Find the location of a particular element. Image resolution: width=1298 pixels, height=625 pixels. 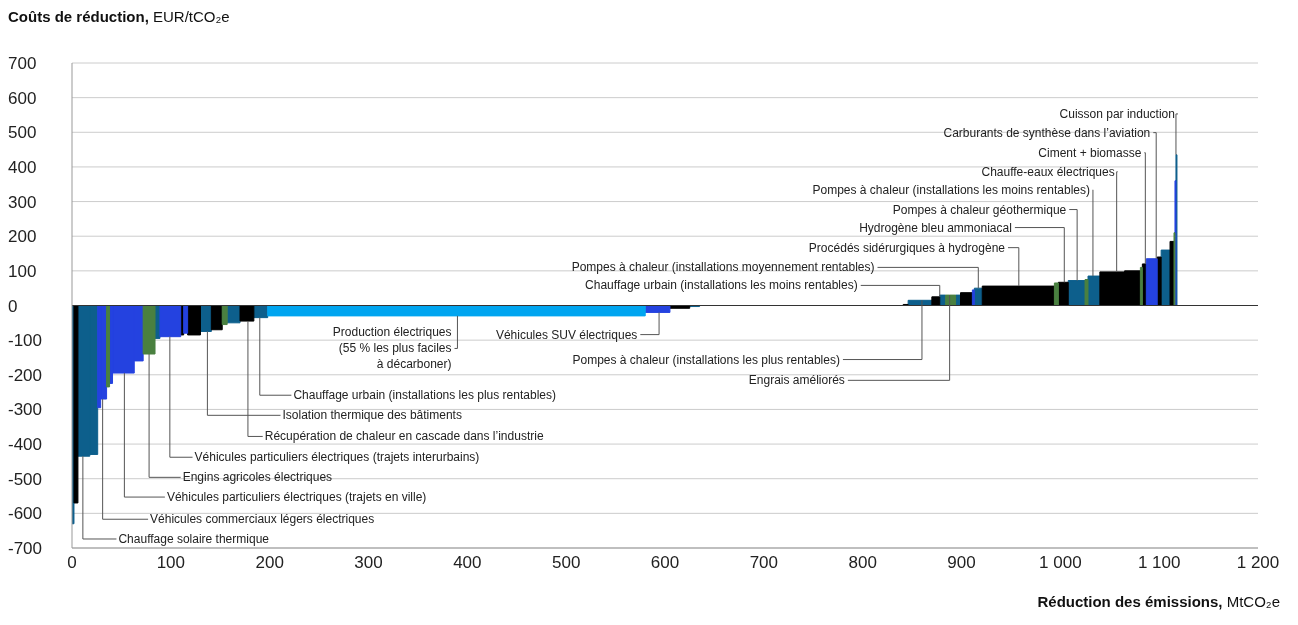

annotation: Production électriques (55 % les plus faciles à décarboner) is located at coordinates (392, 348).